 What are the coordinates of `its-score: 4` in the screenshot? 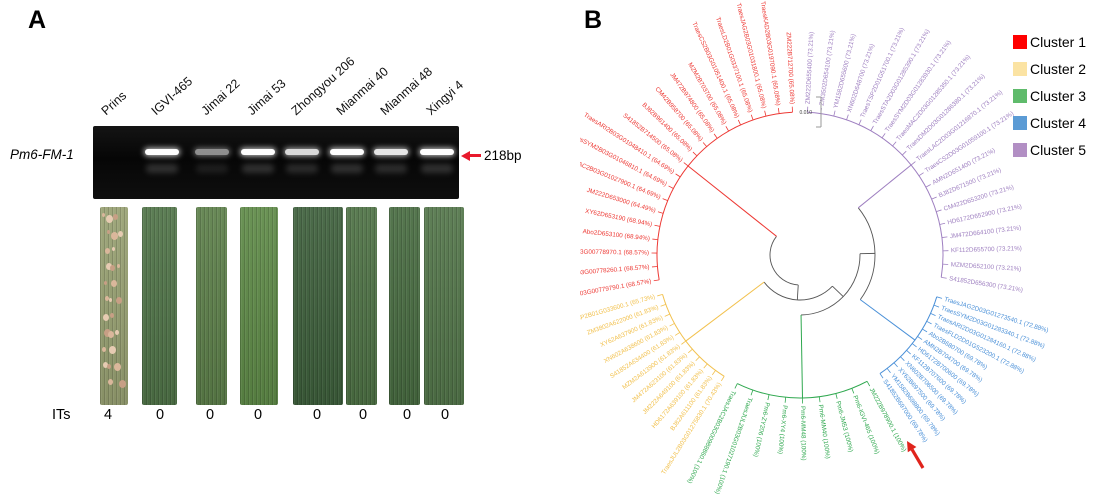 It's located at (108, 415).